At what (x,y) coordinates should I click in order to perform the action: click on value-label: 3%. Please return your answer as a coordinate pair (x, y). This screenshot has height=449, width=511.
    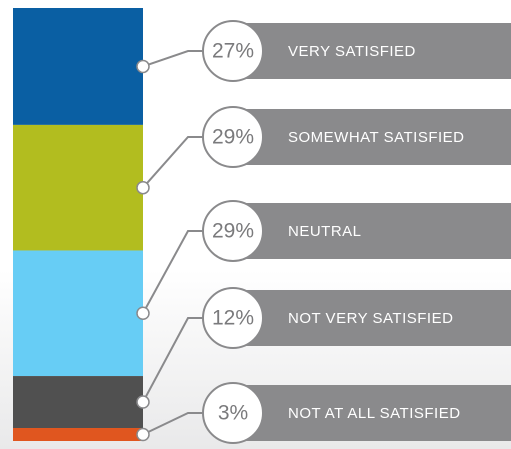
    Looking at the image, I should click on (233, 413).